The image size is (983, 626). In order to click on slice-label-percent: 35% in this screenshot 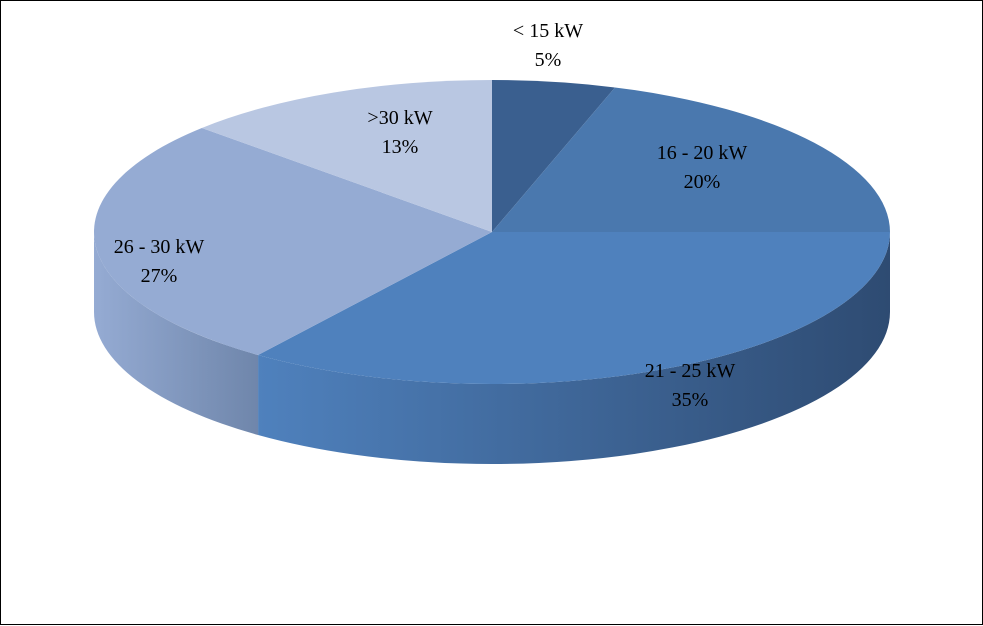, I will do `click(690, 400)`.